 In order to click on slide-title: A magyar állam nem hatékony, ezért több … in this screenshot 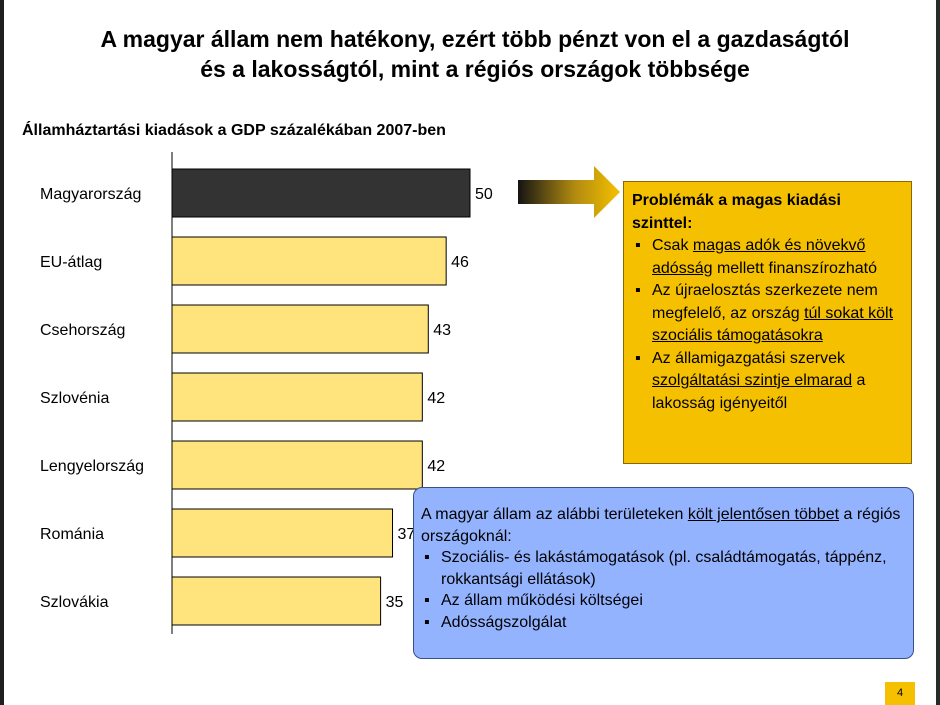, I will do `click(475, 54)`.